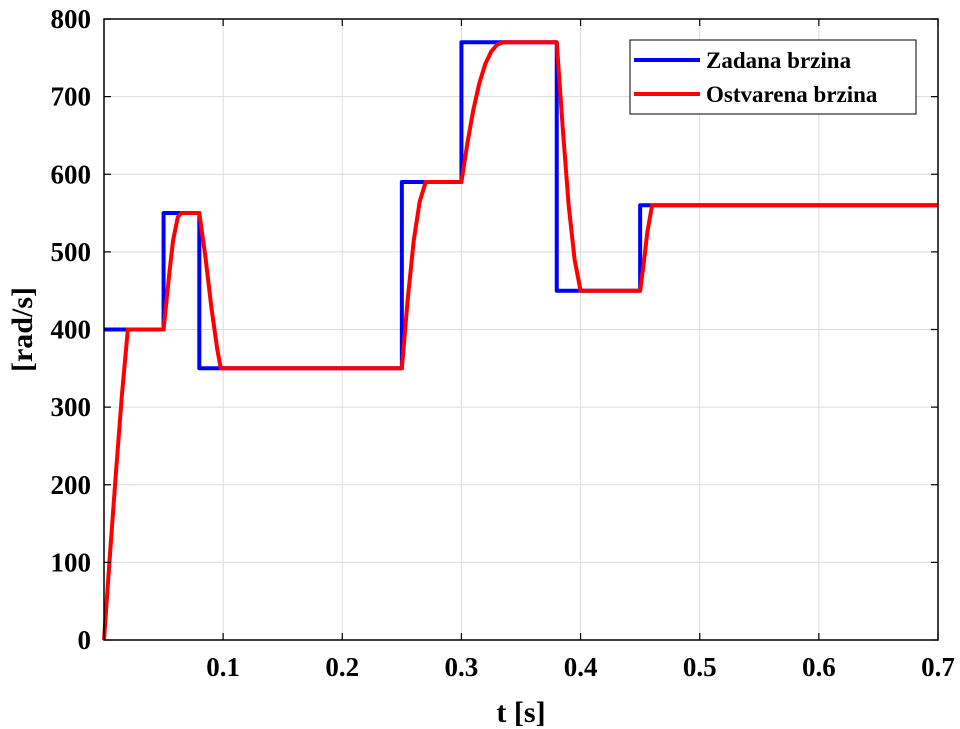 This screenshot has width=960, height=729. I want to click on legend-label-zadana-brzina: Zadana brzina, so click(779, 60).